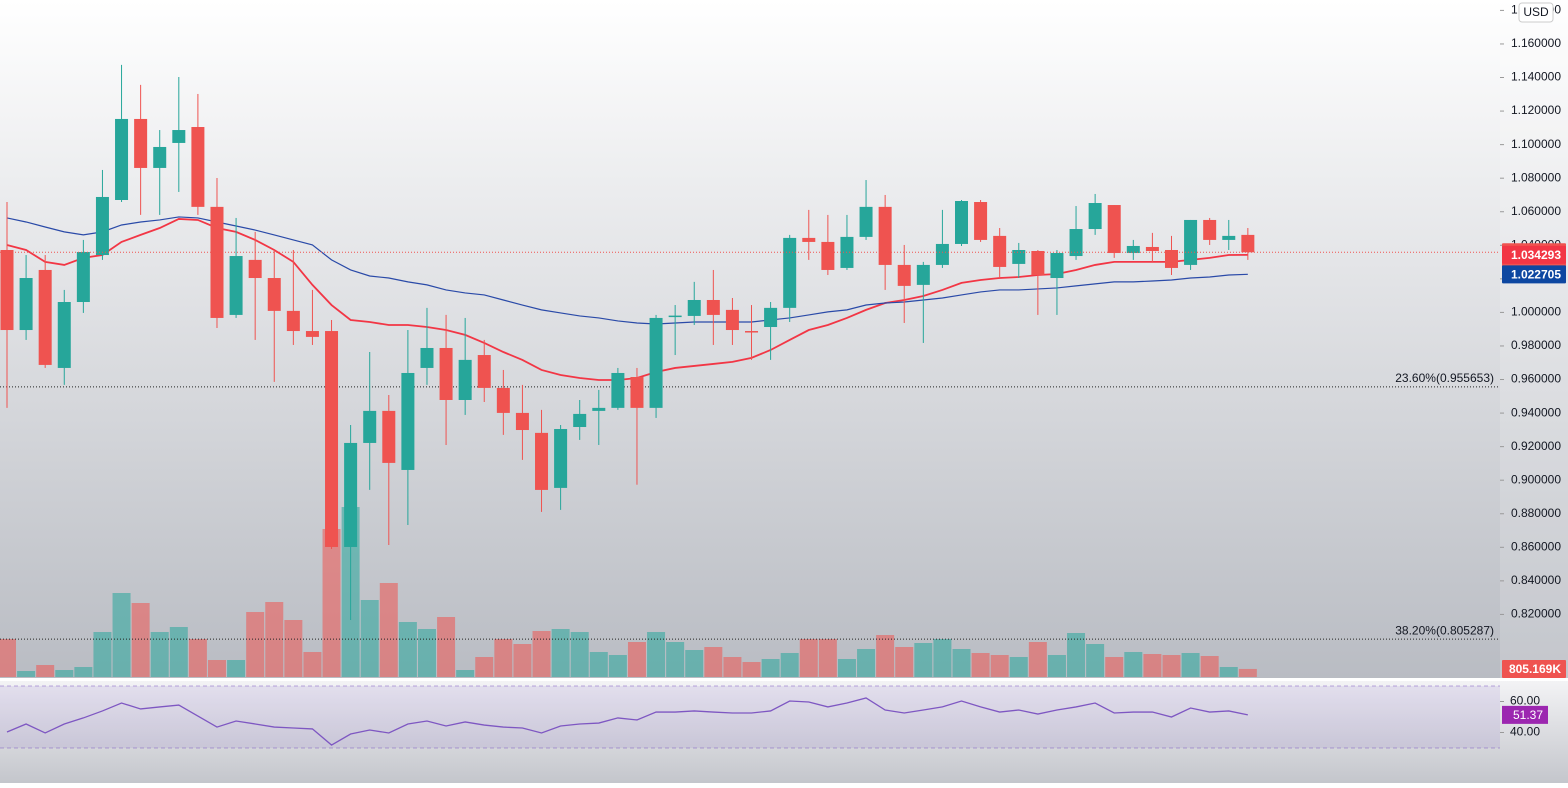 Image resolution: width=1568 pixels, height=788 pixels. Describe the element at coordinates (1525, 714) in the screenshot. I see `rsi-value-bg` at that location.